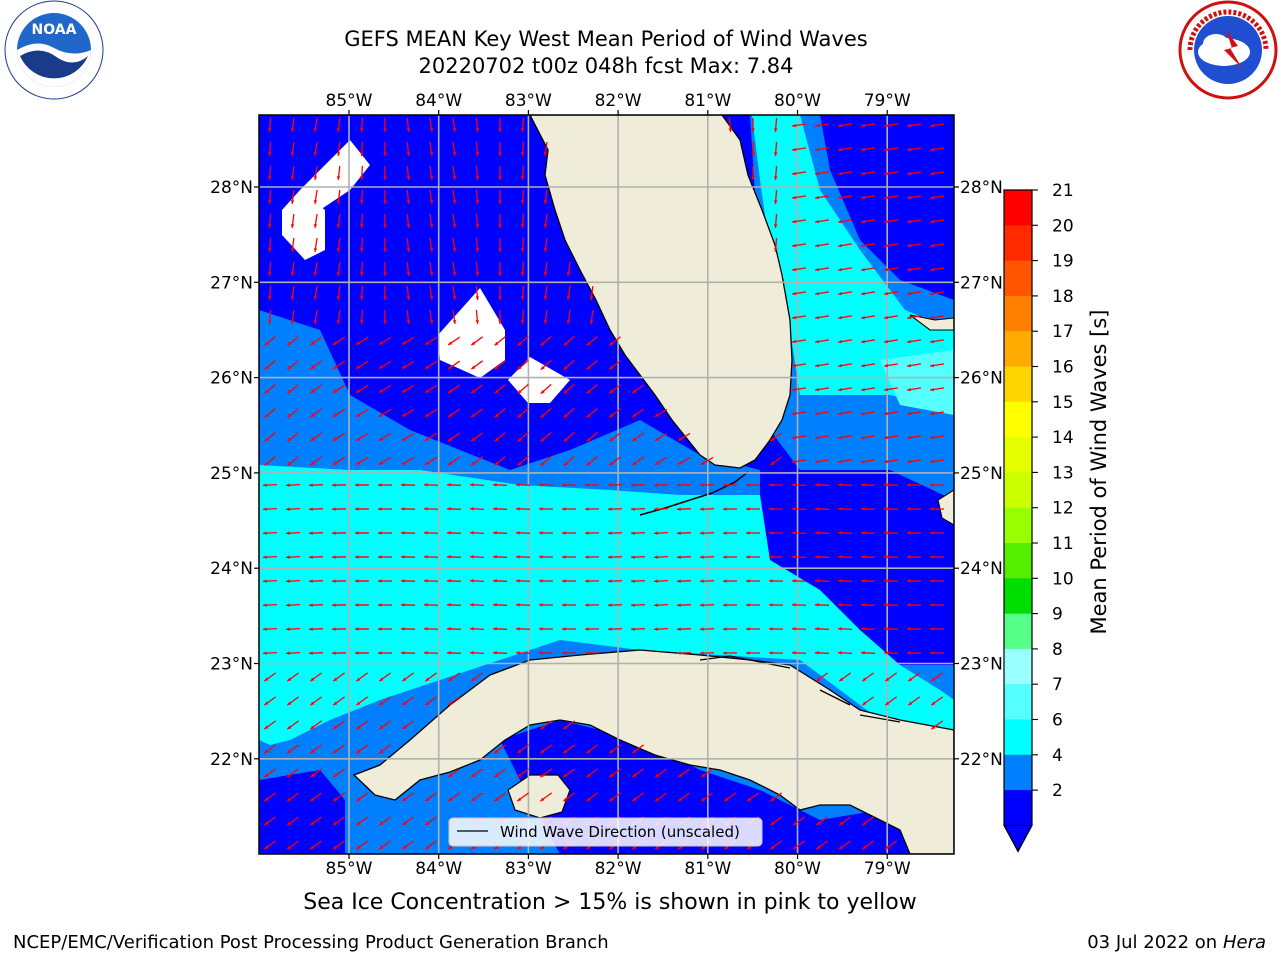 The height and width of the screenshot is (960, 1280). What do you see at coordinates (231, 569) in the screenshot?
I see `lat-label-left: 24°N` at bounding box center [231, 569].